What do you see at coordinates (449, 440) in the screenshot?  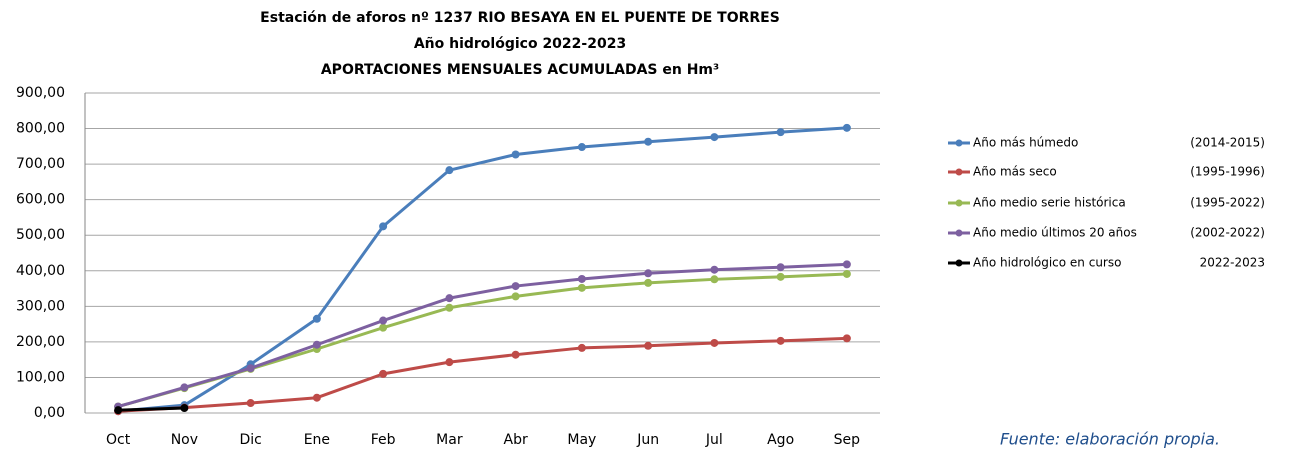 I see `x-tick-label: Mar` at bounding box center [449, 440].